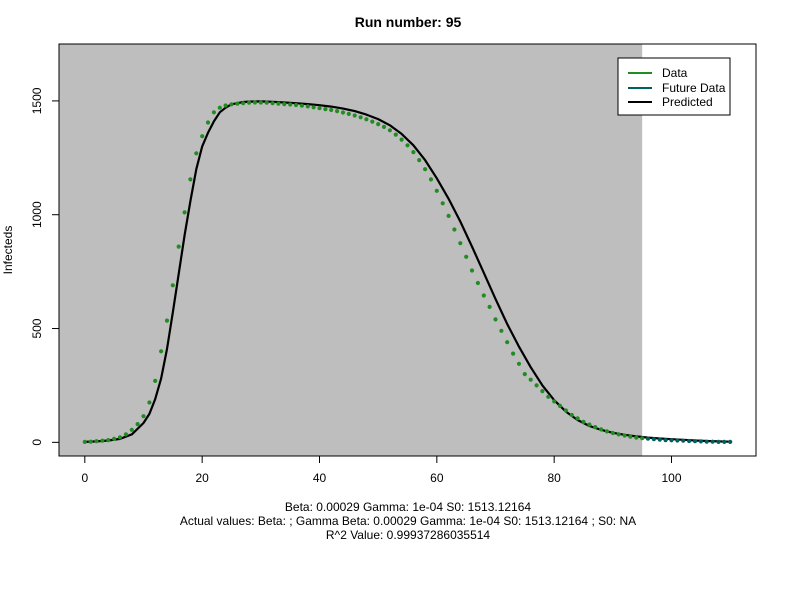  I want to click on y-tick-label: 500, so click(37, 328).